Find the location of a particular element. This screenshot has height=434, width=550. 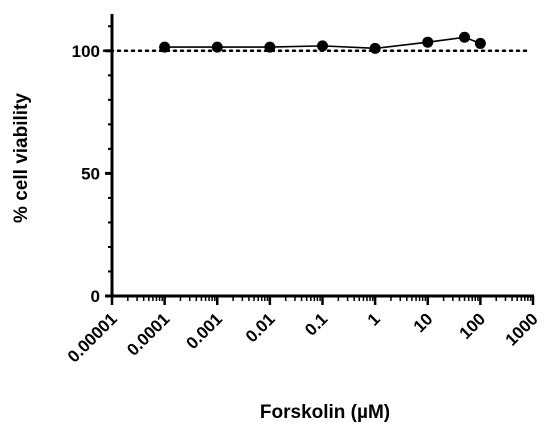

x-axis-title: Forskolin (µM) is located at coordinates (325, 412).